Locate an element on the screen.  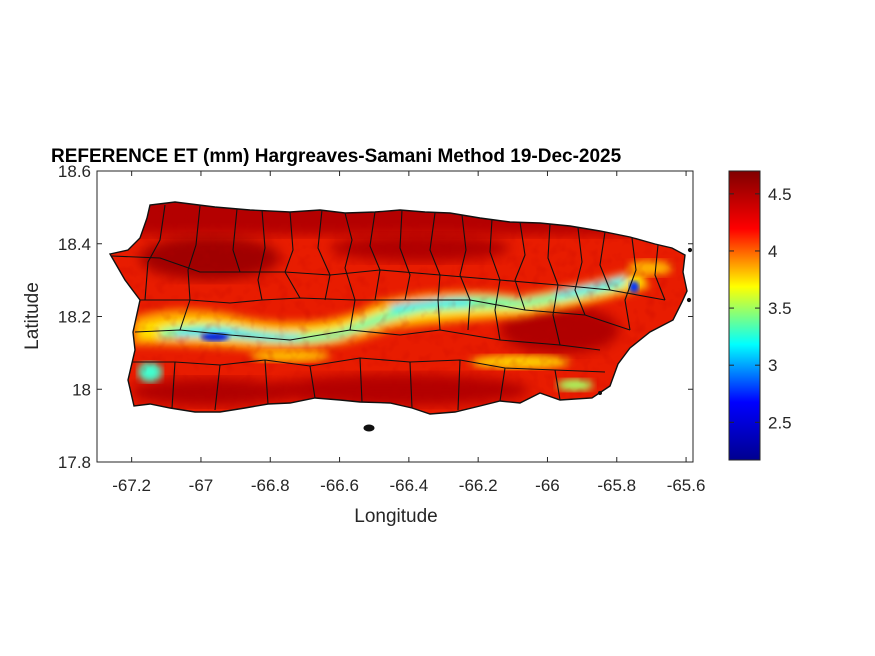
colorbar-tick-label: 2.5 is located at coordinates (780, 422).